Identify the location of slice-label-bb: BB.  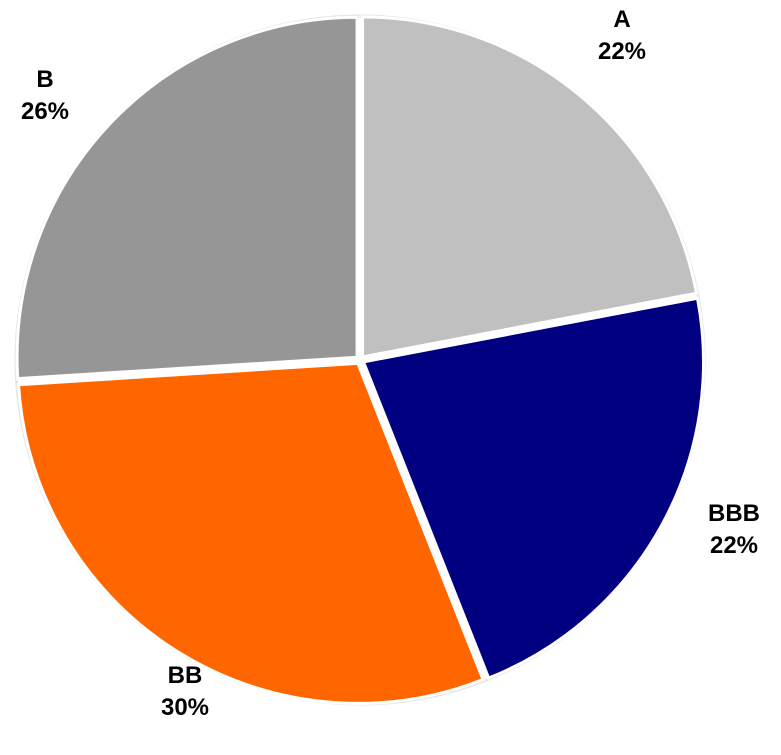
(185, 675).